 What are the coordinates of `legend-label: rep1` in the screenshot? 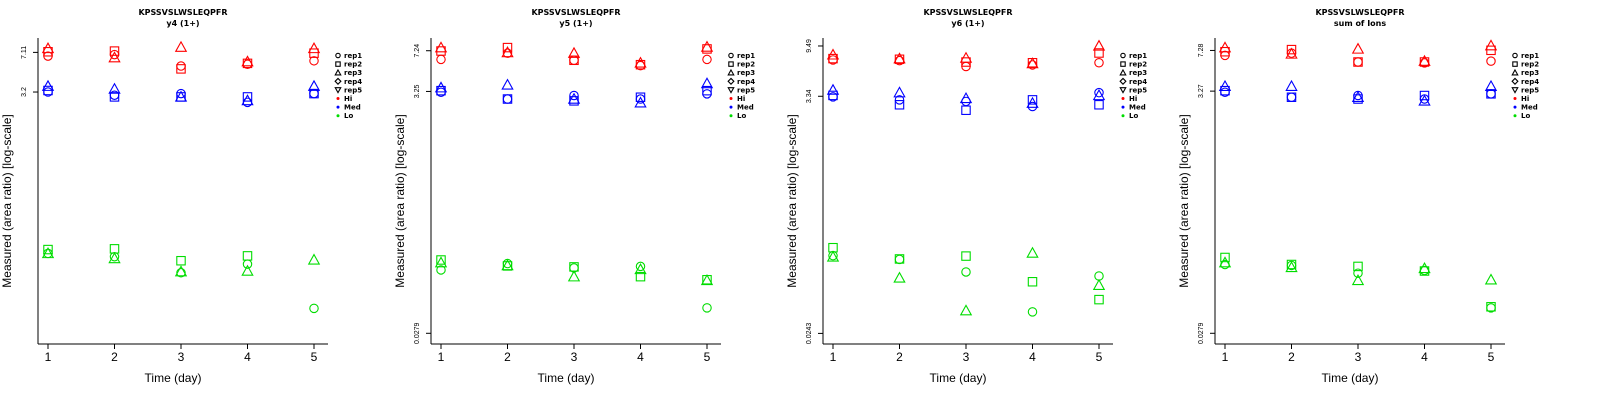 It's located at (746, 56).